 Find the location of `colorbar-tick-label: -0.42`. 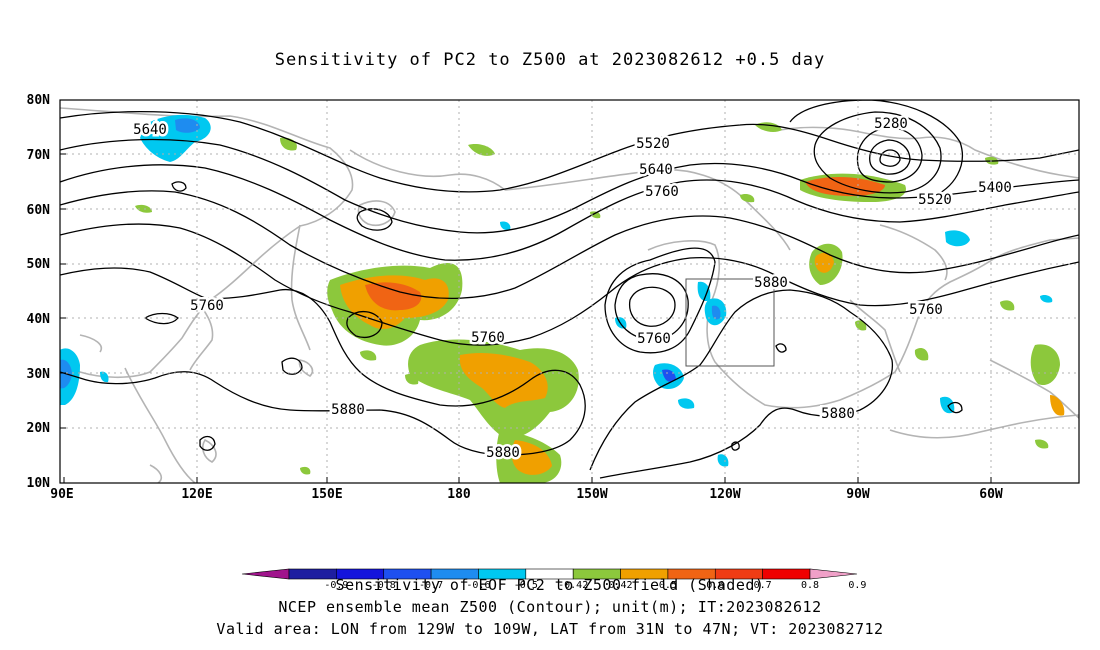

colorbar-tick-label: -0.42 is located at coordinates (573, 585).